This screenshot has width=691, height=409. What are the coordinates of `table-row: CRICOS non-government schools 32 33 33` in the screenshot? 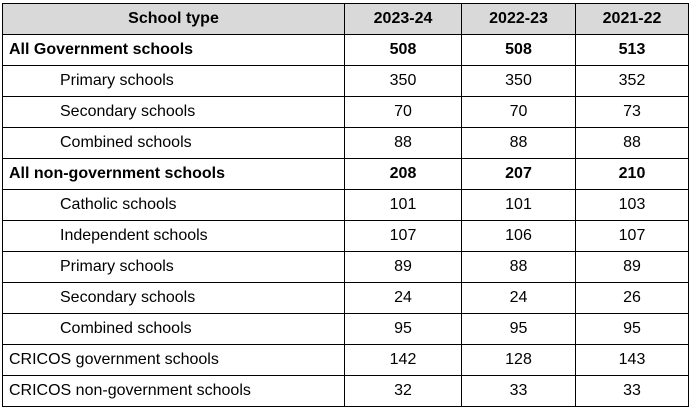 It's located at (345, 391).